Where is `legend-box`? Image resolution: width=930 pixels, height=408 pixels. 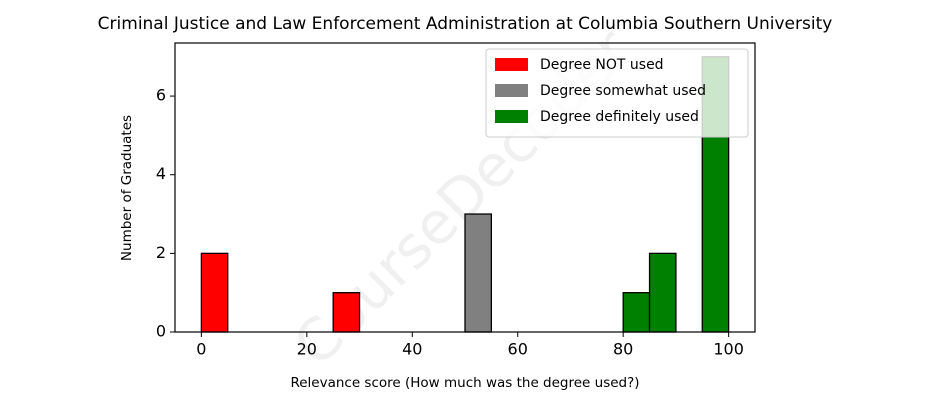
legend-box is located at coordinates (617, 93).